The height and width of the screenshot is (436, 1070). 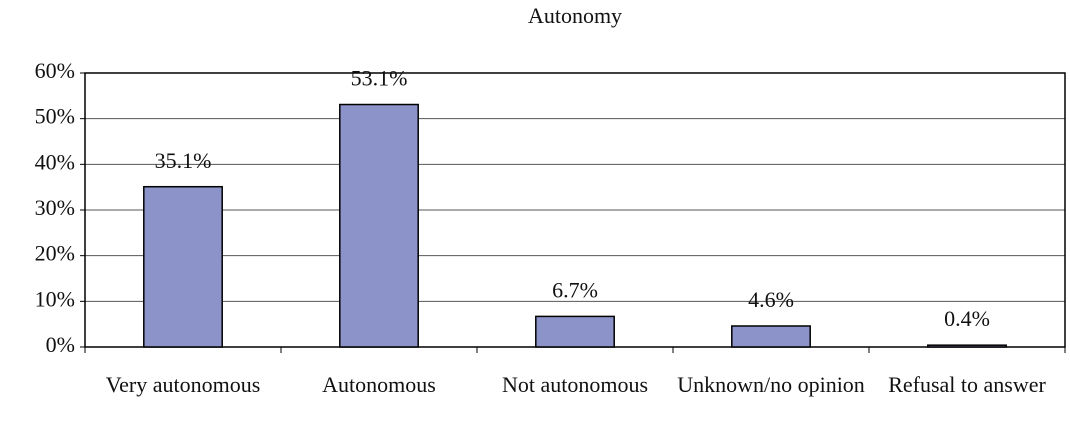 I want to click on y-tick-label: 0%, so click(x=60, y=344).